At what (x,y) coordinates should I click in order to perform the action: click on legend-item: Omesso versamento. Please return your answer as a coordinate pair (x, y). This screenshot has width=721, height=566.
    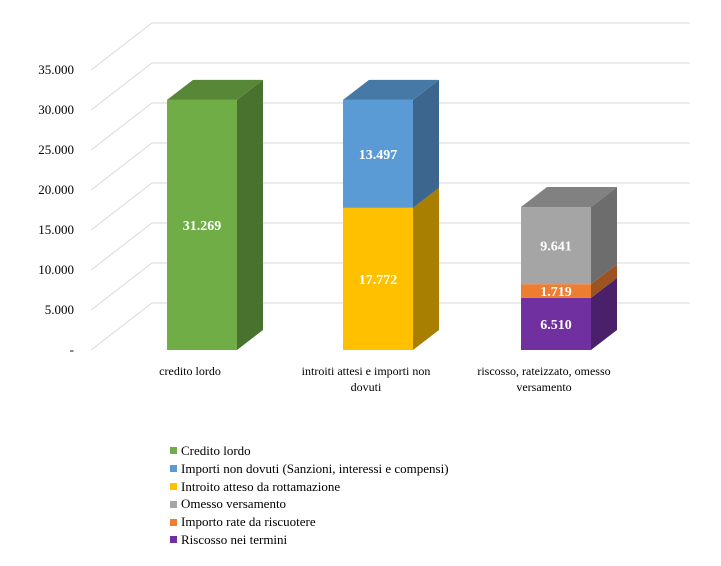
    Looking at the image, I should click on (309, 504).